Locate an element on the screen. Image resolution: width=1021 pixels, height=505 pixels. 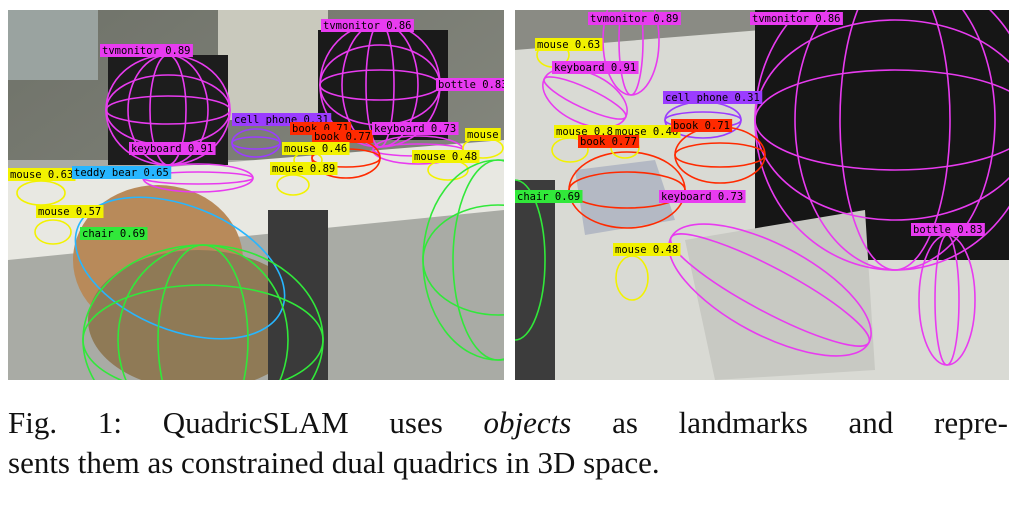
detection-label: mouse 0.63 is located at coordinates (569, 44).